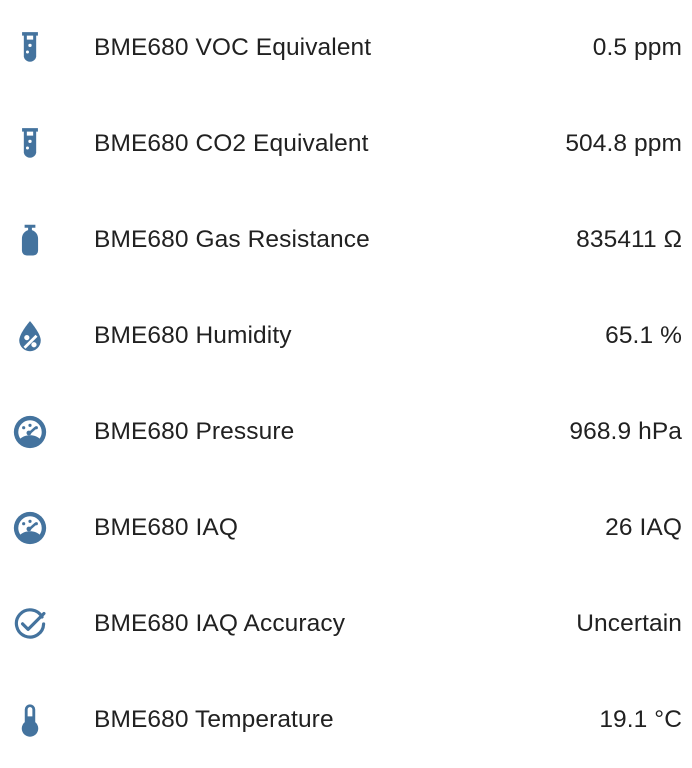 The width and height of the screenshot is (692, 768). I want to click on list-item-label: BME680 Temperature, so click(214, 719).